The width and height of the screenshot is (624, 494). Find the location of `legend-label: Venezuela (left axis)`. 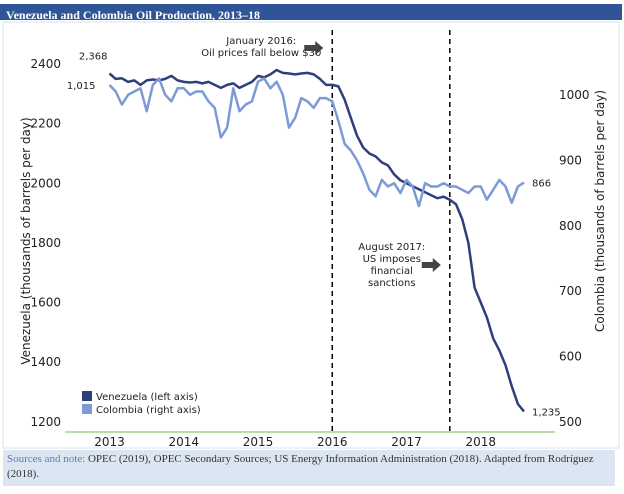

legend-label: Venezuela (left axis) is located at coordinates (147, 397).